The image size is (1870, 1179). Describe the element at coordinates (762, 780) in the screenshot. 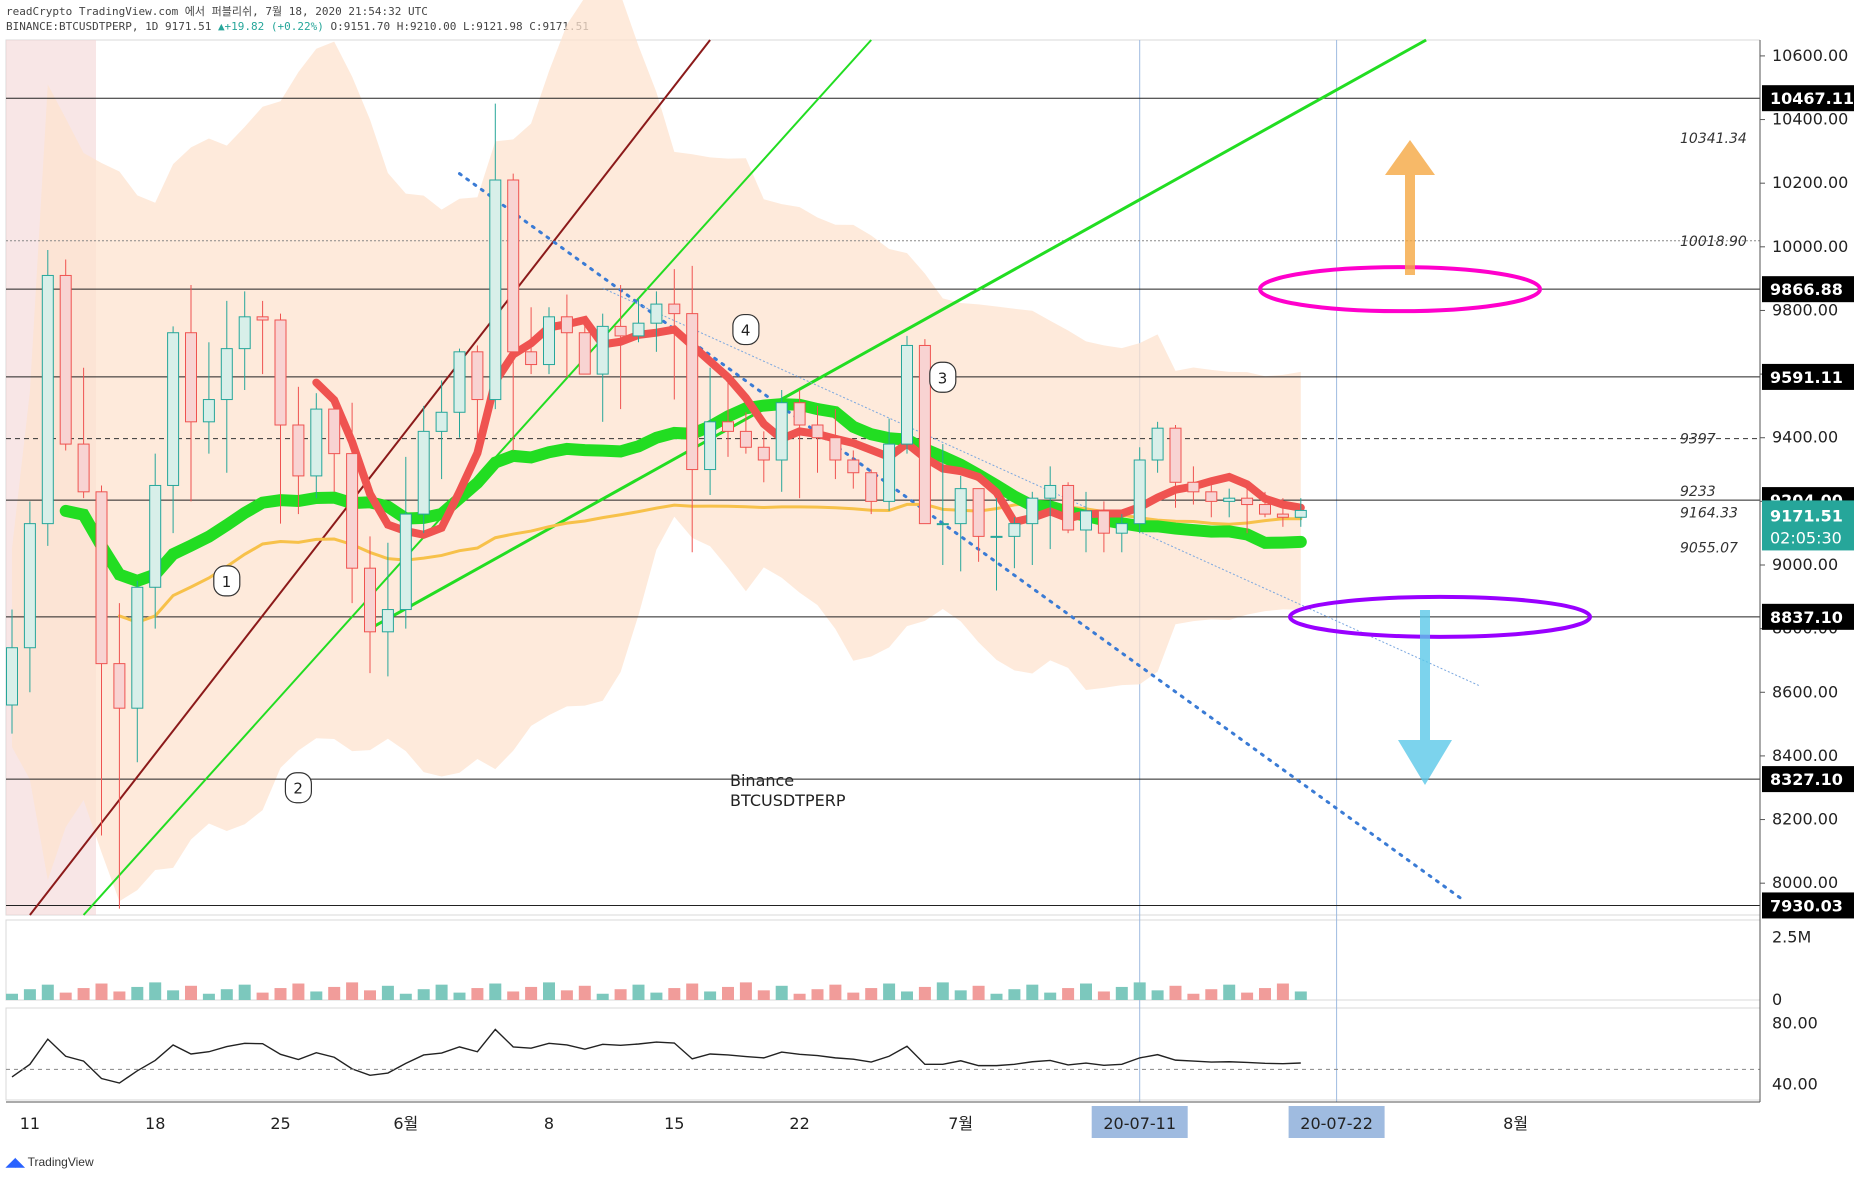

I see `watermark-exchange: Binance` at that location.